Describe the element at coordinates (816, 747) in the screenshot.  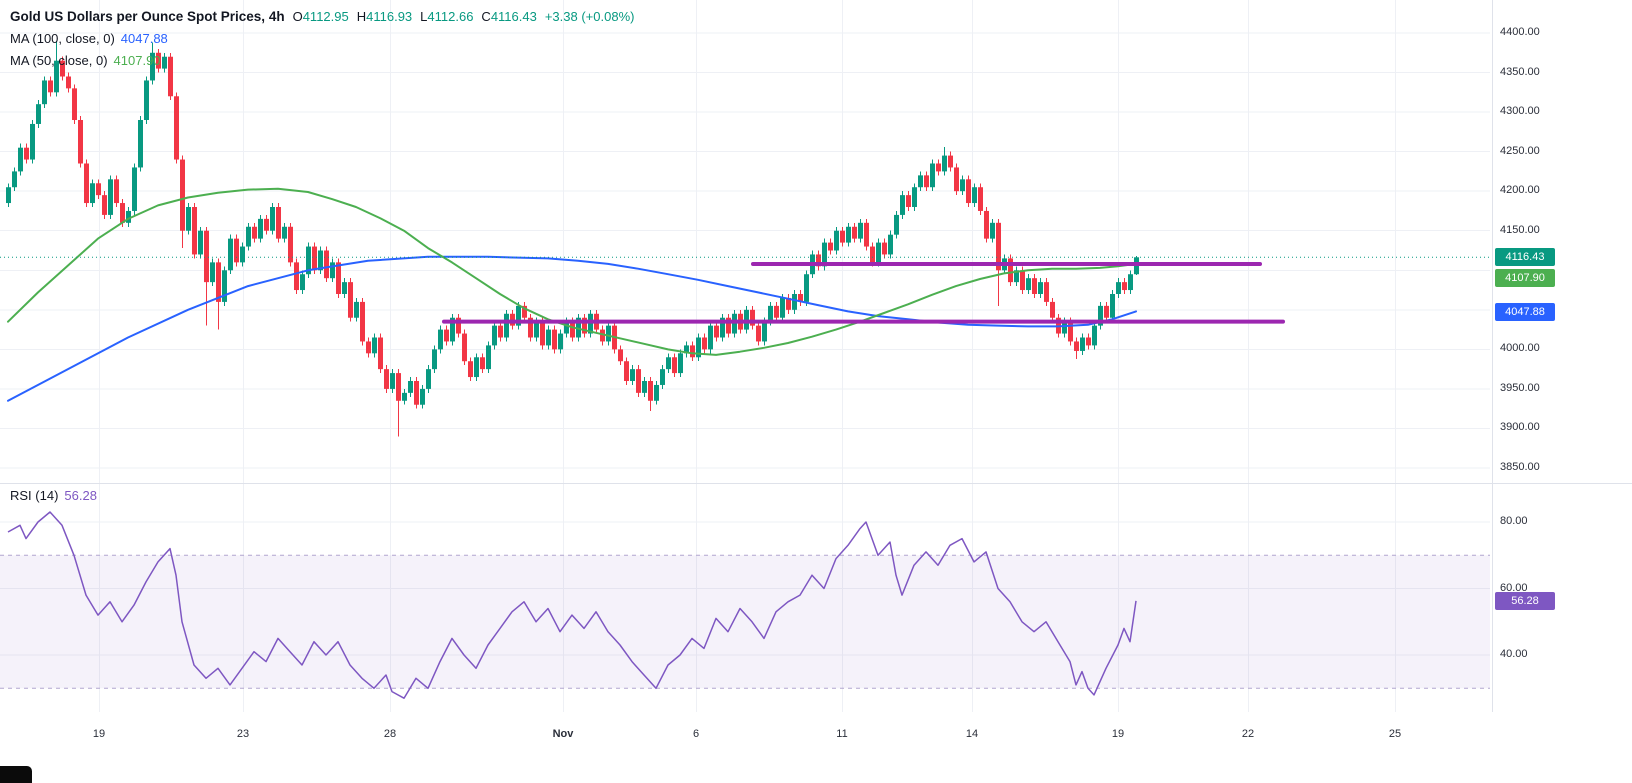
I see `time-axis: 19 23 28 Nov 6 11 14 19 22 25` at that location.